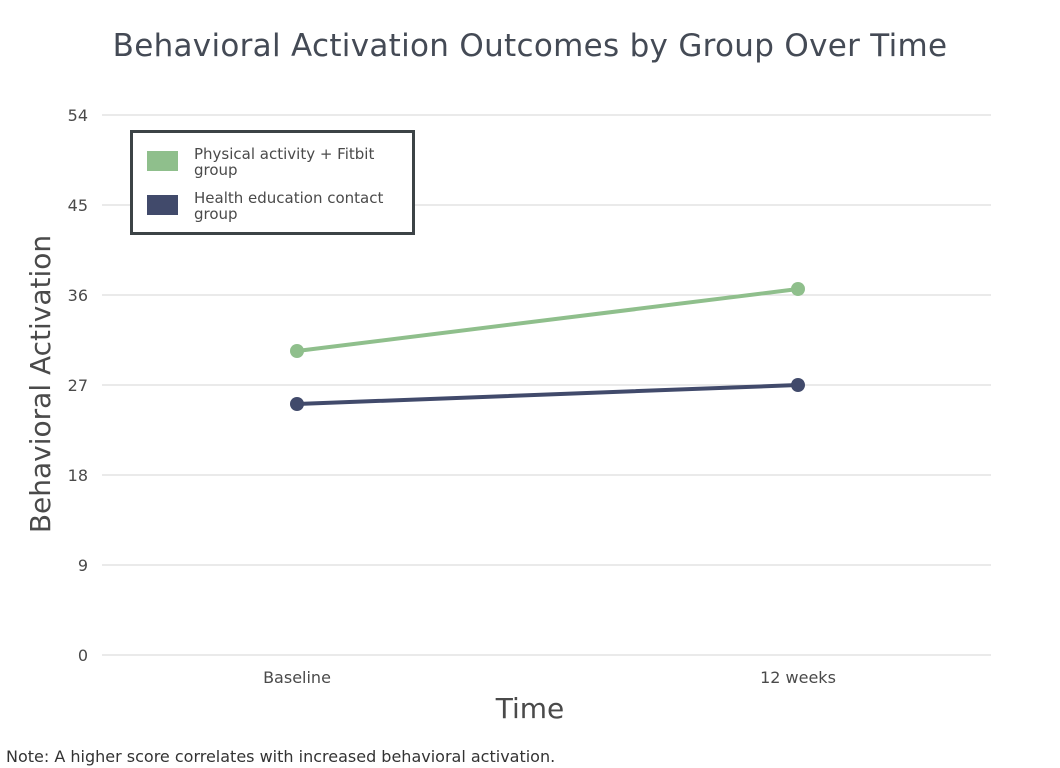  What do you see at coordinates (530, 708) in the screenshot?
I see `x-axis-title: Time` at bounding box center [530, 708].